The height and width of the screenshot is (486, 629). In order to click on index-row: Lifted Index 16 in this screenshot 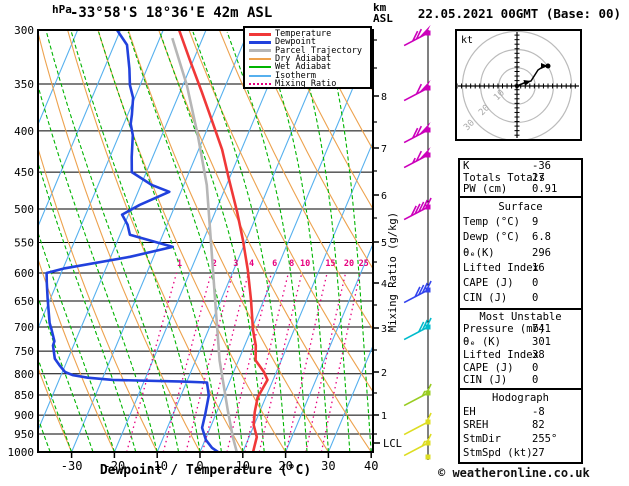, I will do `click(522, 267)`.